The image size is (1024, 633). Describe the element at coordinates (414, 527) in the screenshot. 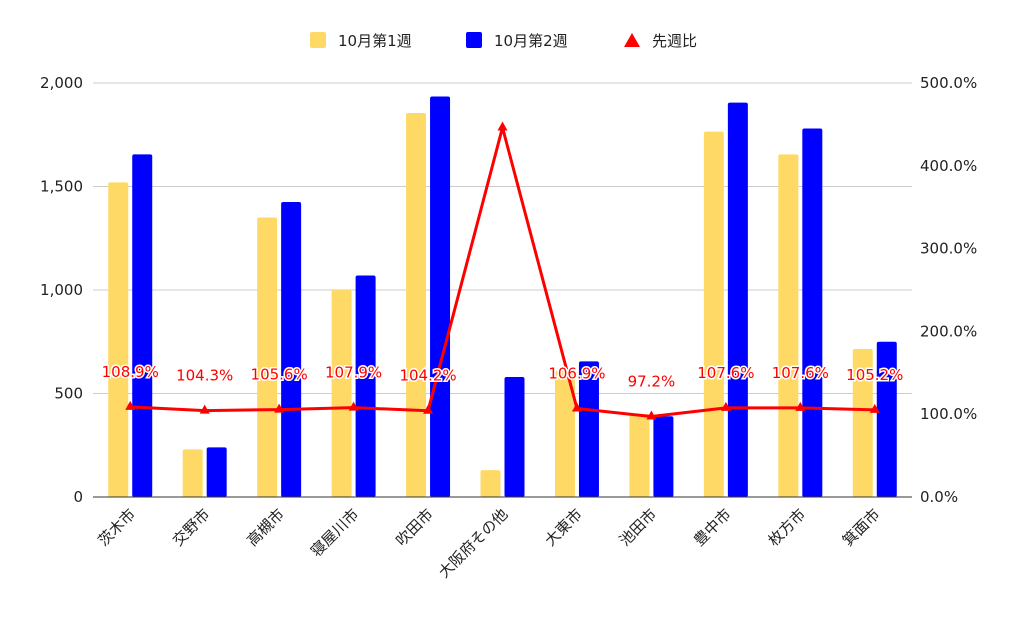

I see `x-tick-label: 吹田市` at that location.